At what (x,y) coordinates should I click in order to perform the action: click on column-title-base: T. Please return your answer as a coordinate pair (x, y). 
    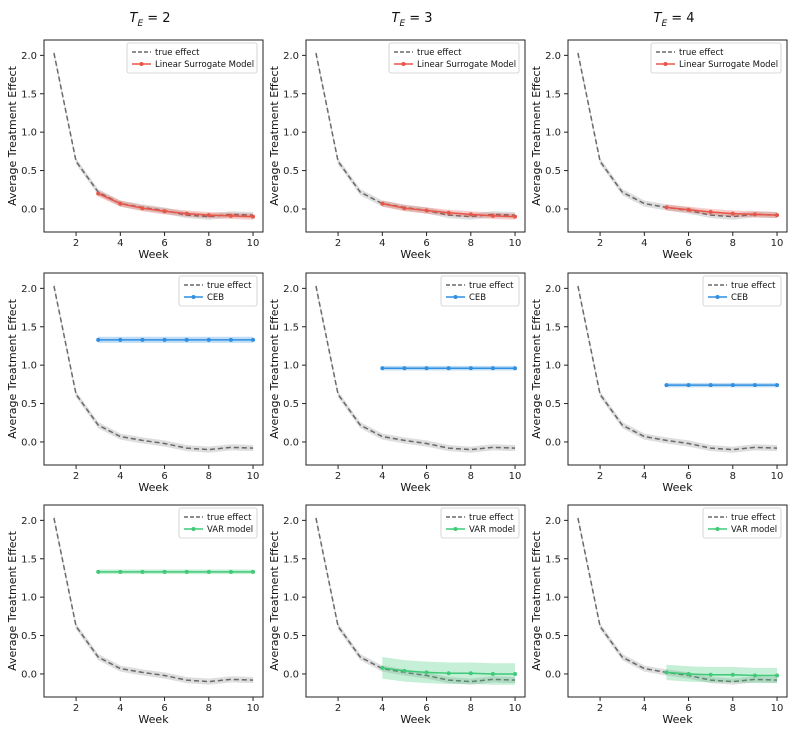
    Looking at the image, I should click on (658, 18).